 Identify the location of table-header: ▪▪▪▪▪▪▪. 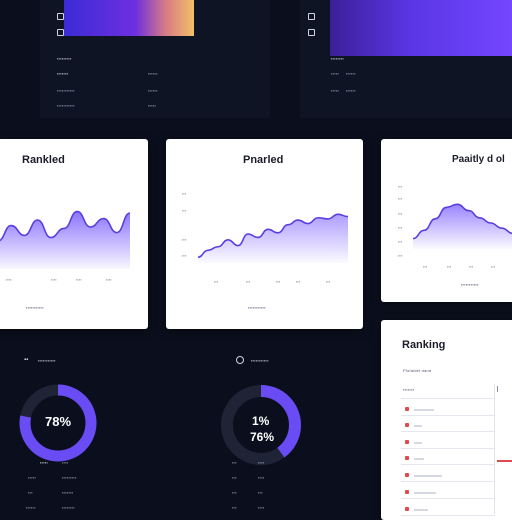
(409, 389).